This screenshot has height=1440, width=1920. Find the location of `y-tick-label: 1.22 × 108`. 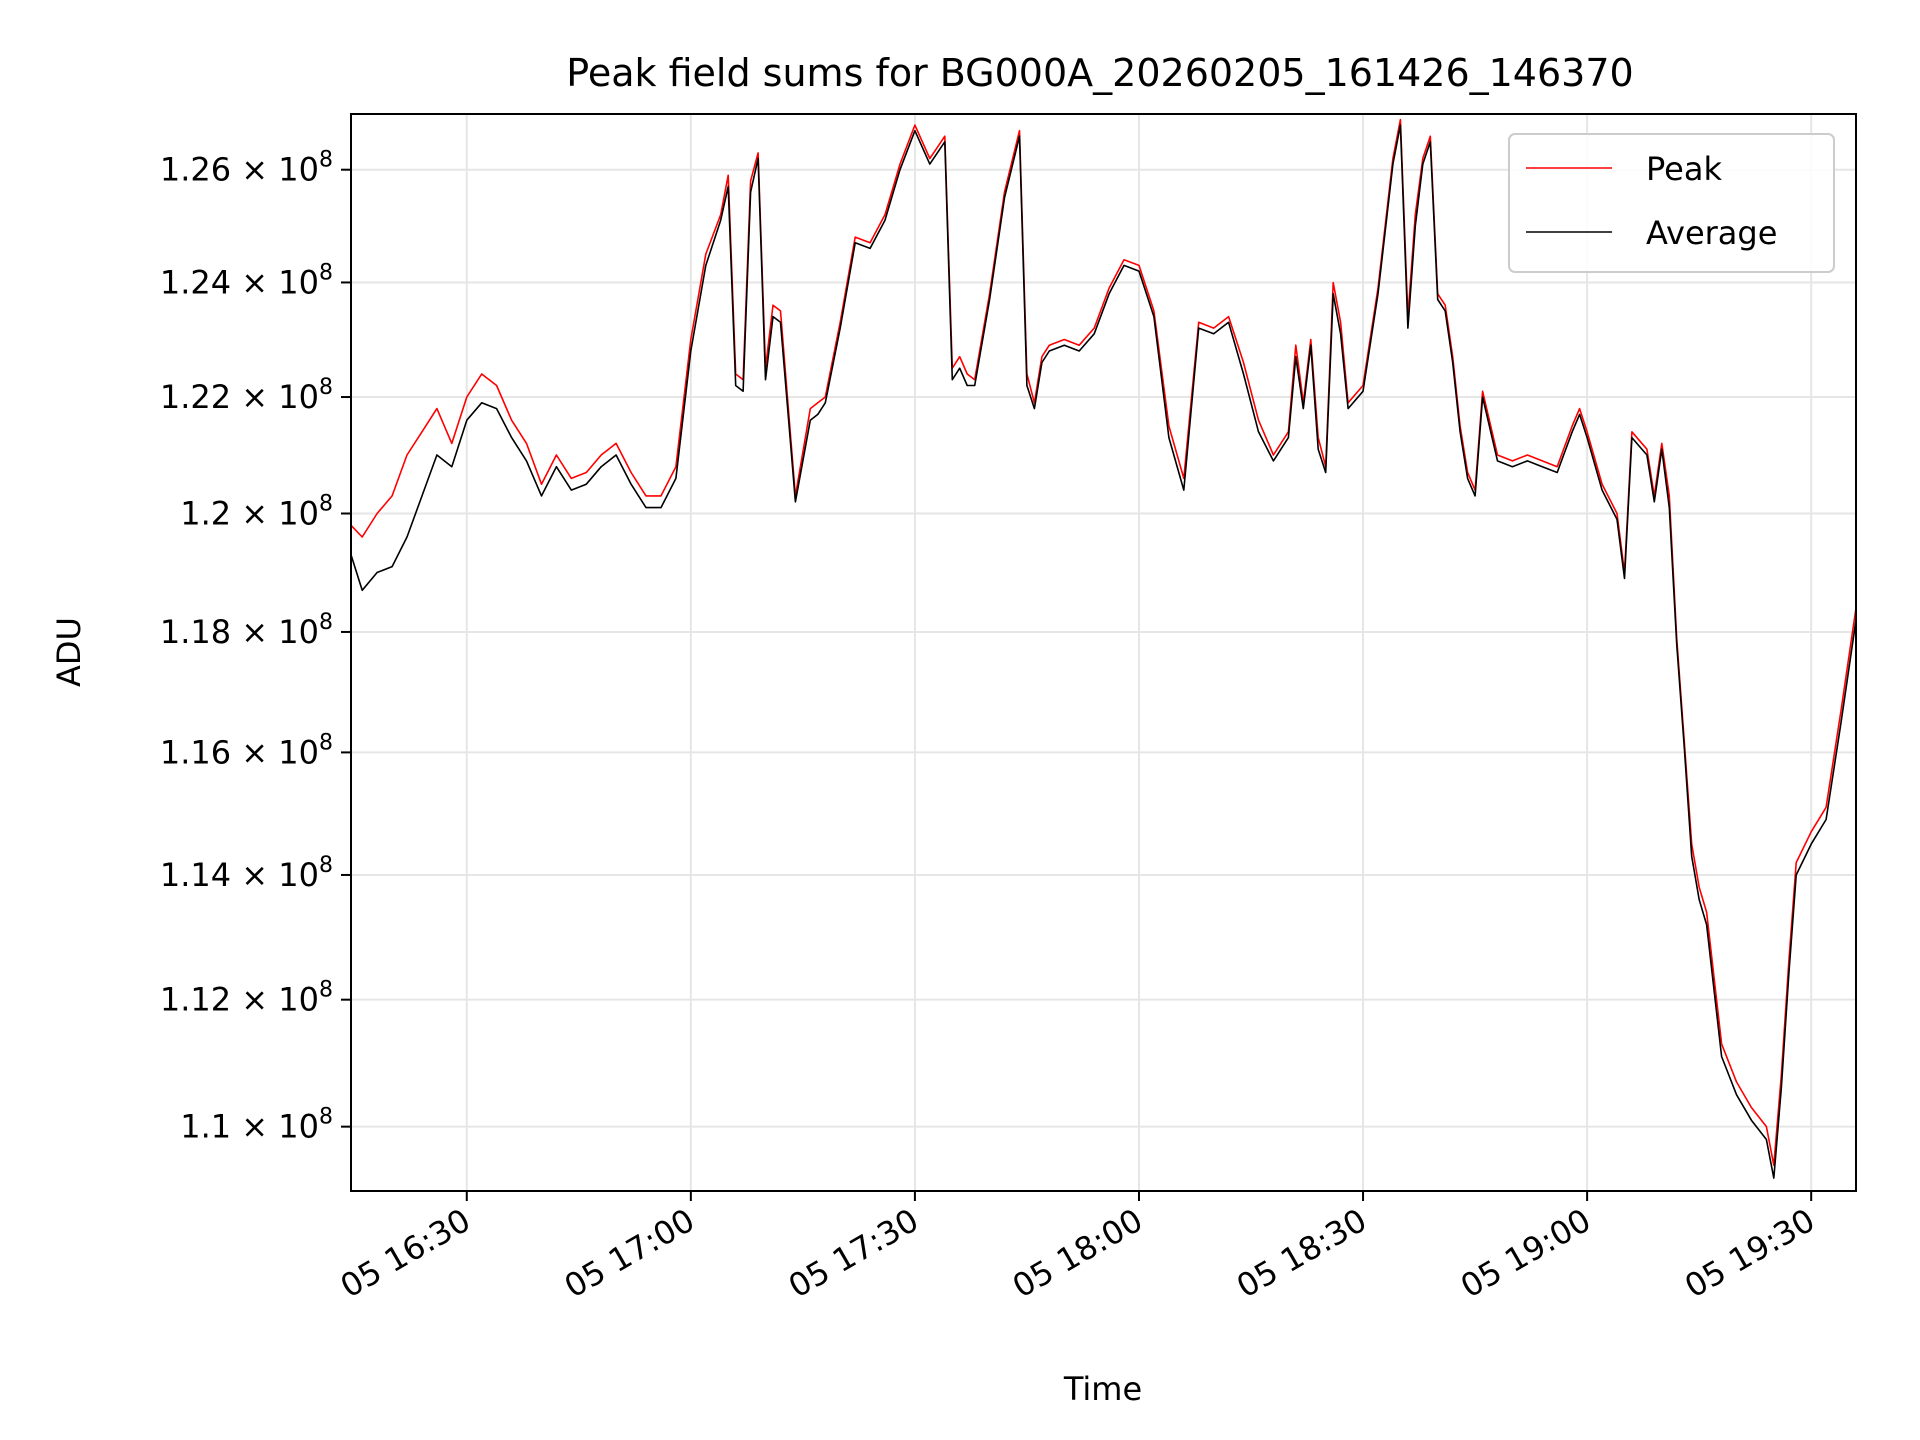

y-tick-label: 1.22 × 108 is located at coordinates (246, 395).